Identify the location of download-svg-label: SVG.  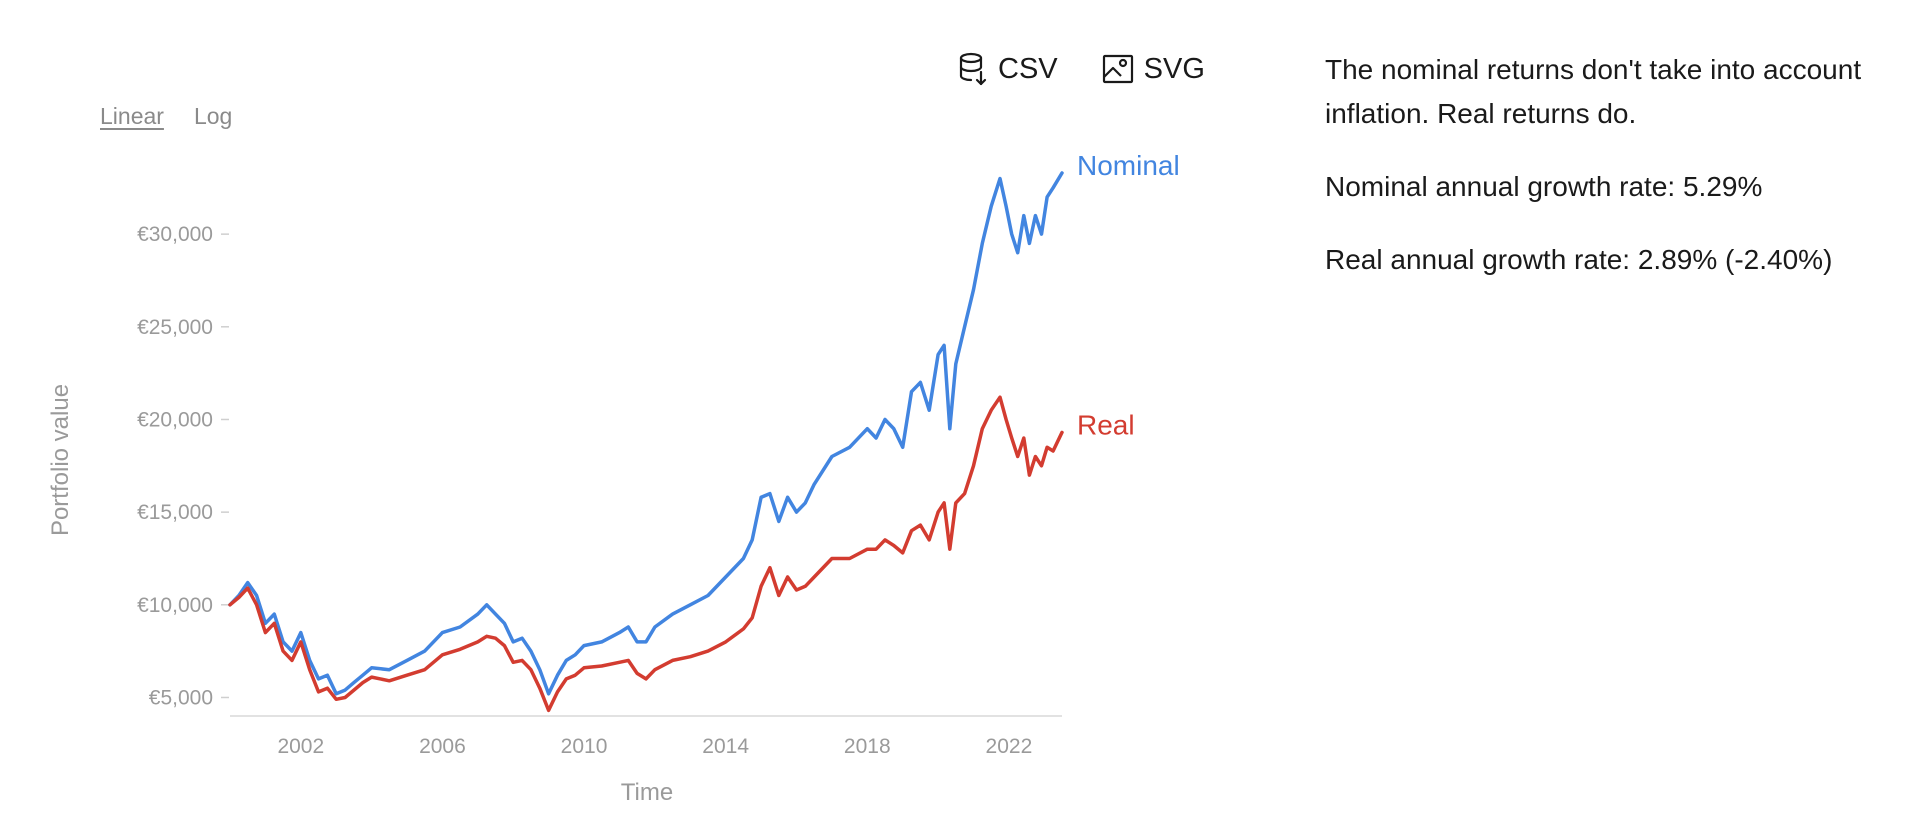
(1174, 68).